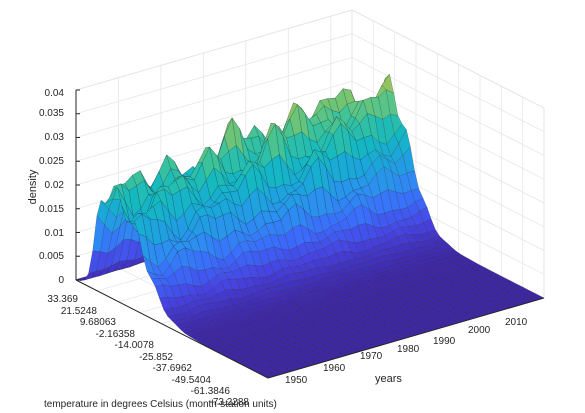 This screenshot has width=585, height=413. Describe the element at coordinates (55, 185) in the screenshot. I see `z-tick-label: 0.02` at that location.